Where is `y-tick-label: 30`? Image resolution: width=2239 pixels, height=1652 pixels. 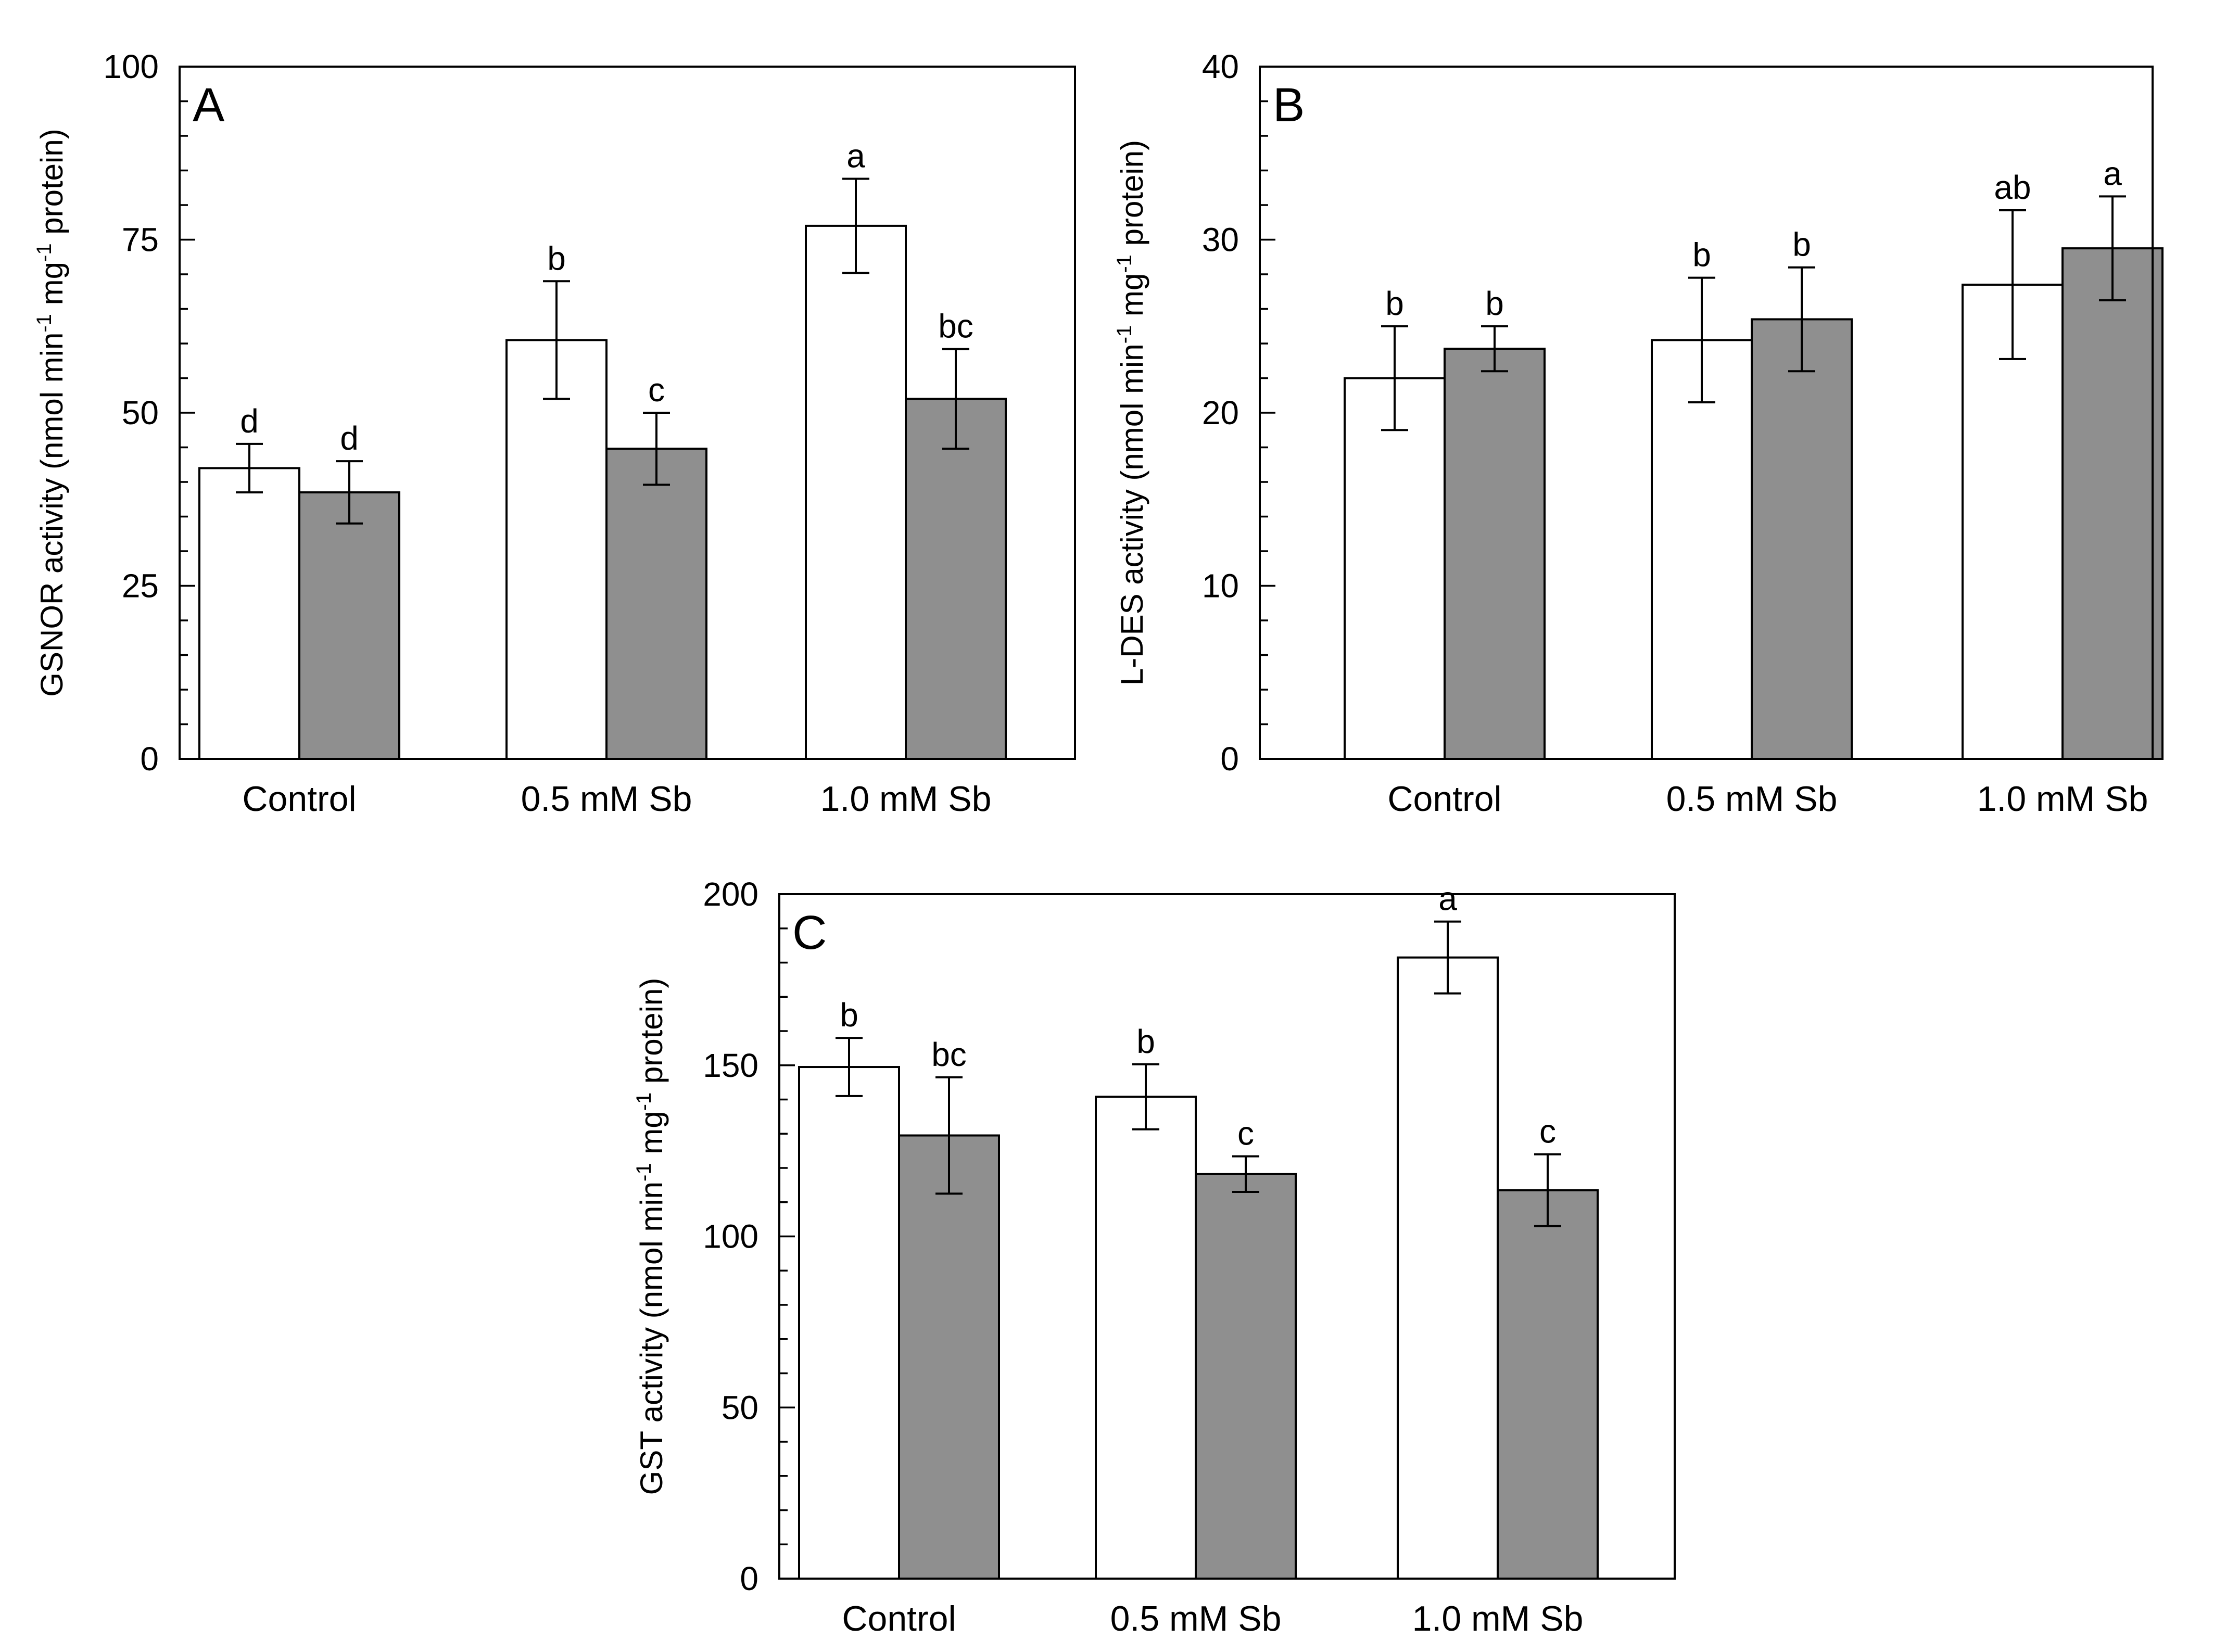
y-tick-label: 30 is located at coordinates (1220, 240).